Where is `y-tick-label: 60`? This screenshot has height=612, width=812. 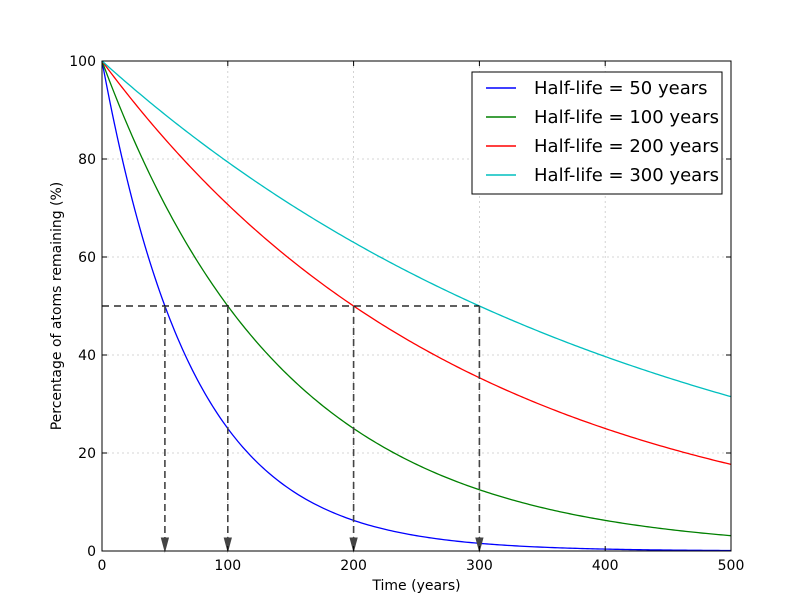
y-tick-label: 60 is located at coordinates (87, 258).